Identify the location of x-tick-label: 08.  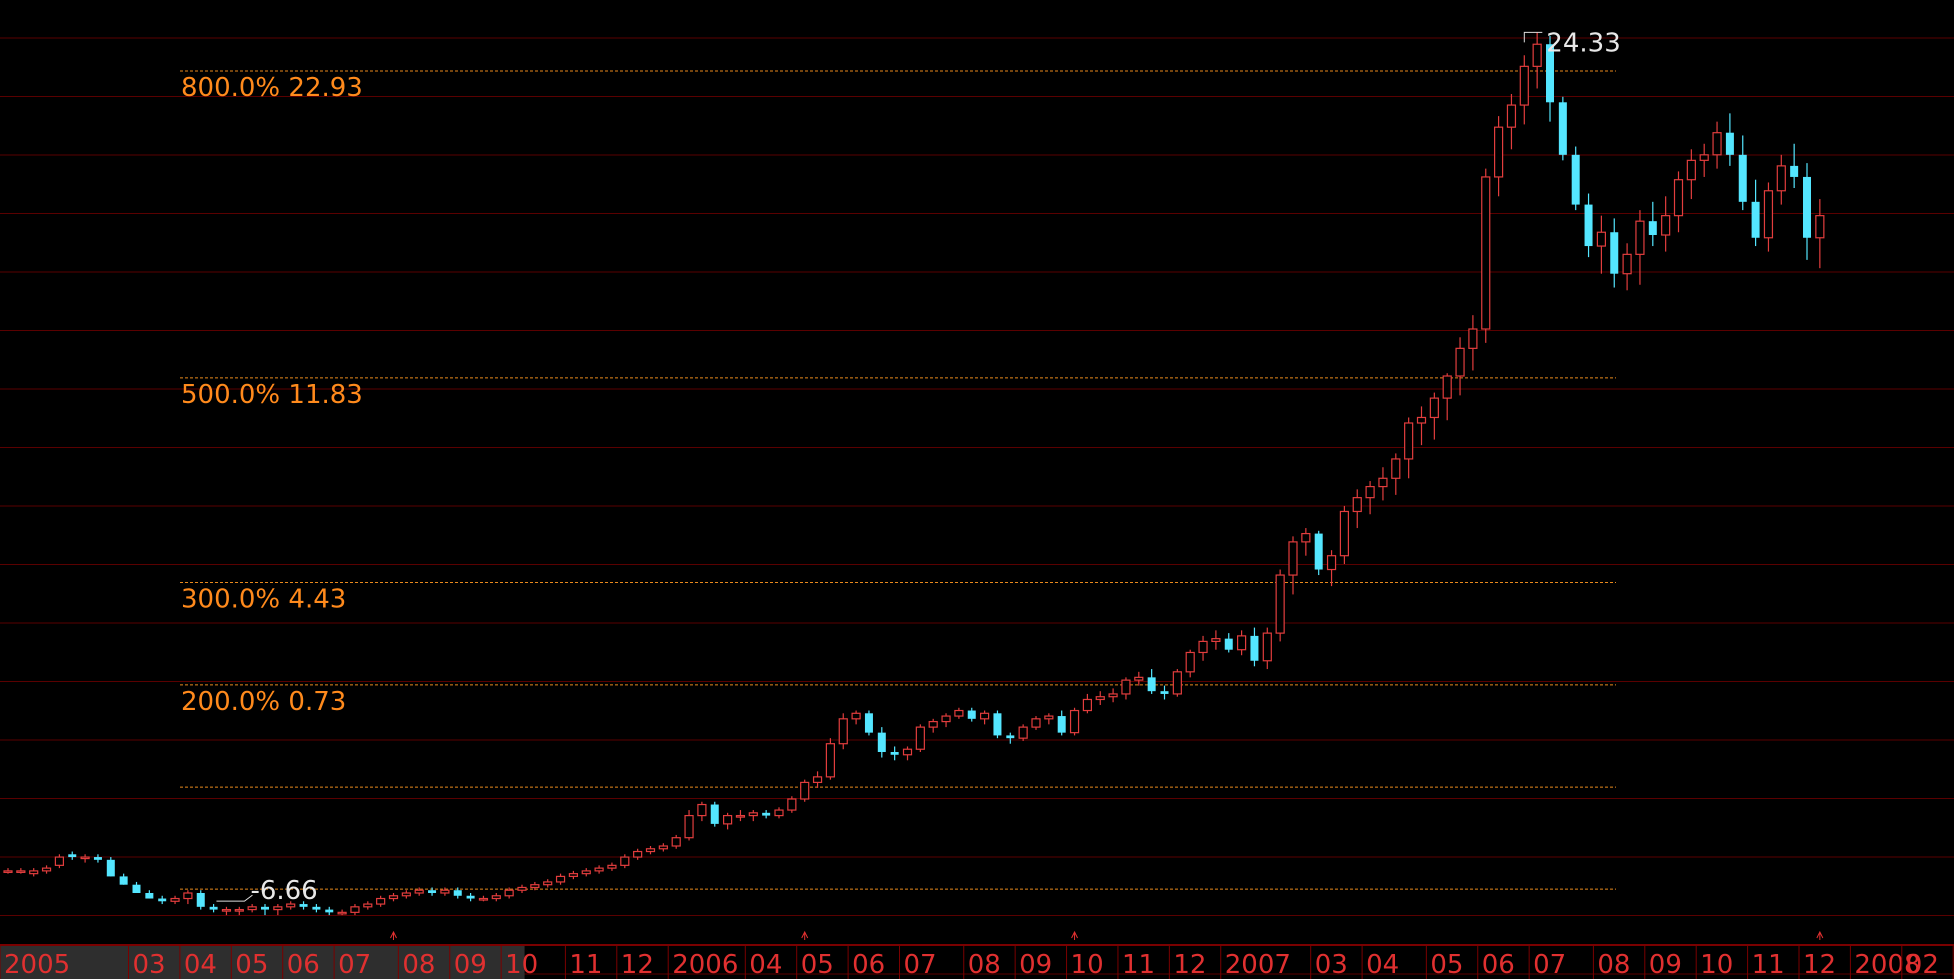
(418, 964).